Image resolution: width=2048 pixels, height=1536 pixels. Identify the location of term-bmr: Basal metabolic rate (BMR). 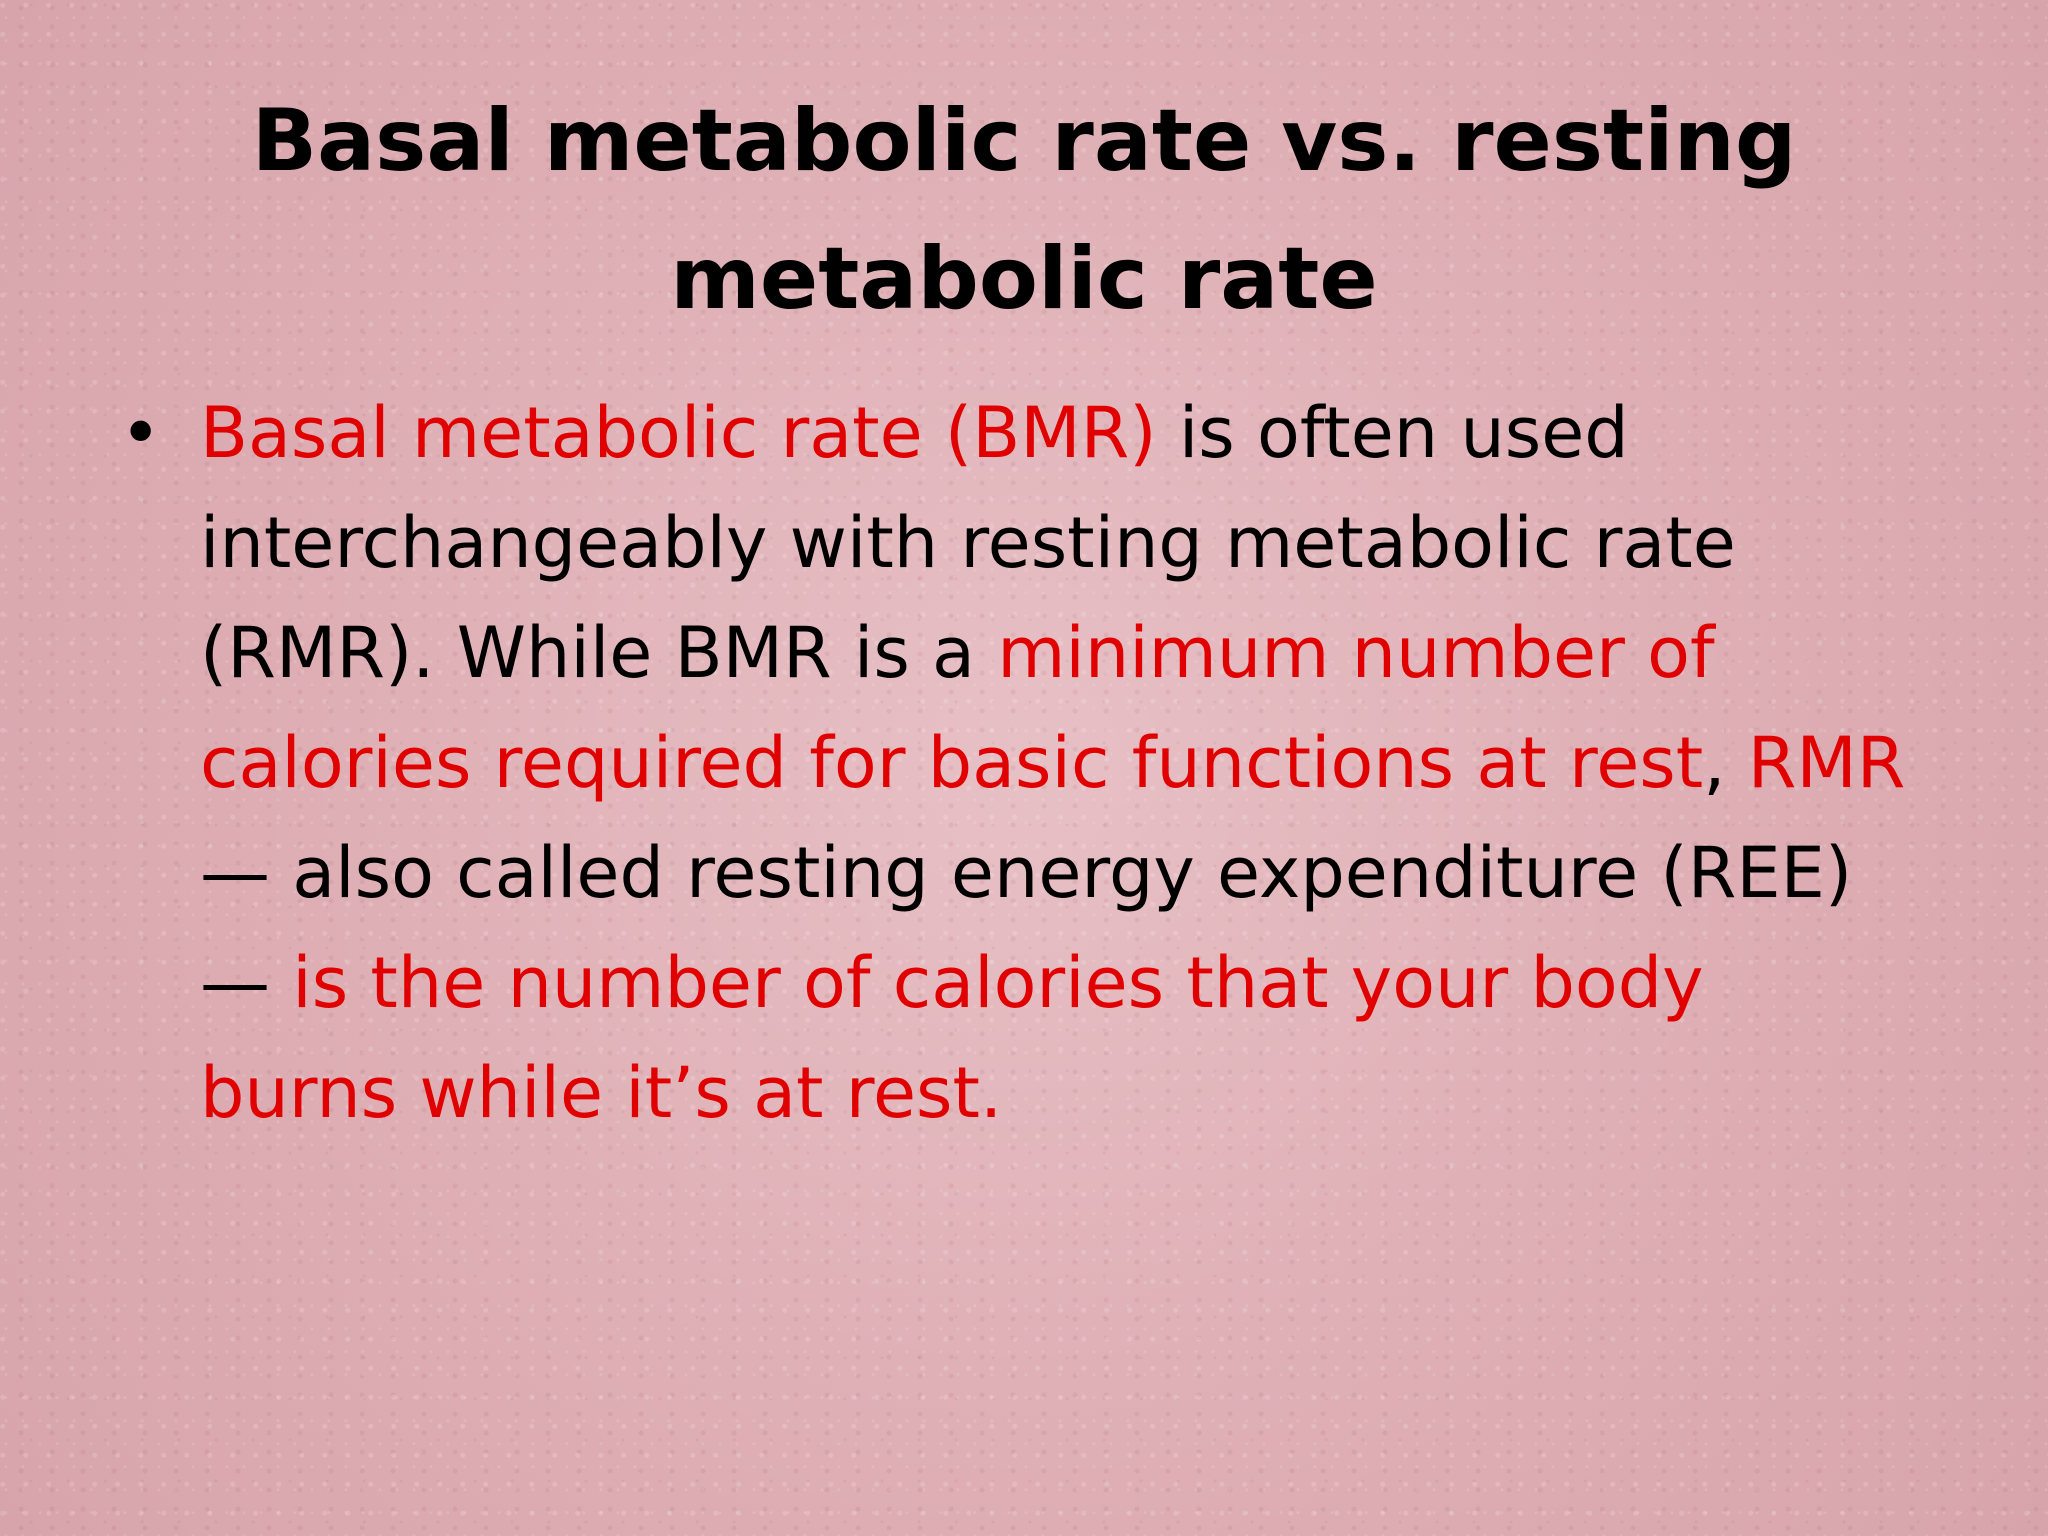
(678, 433).